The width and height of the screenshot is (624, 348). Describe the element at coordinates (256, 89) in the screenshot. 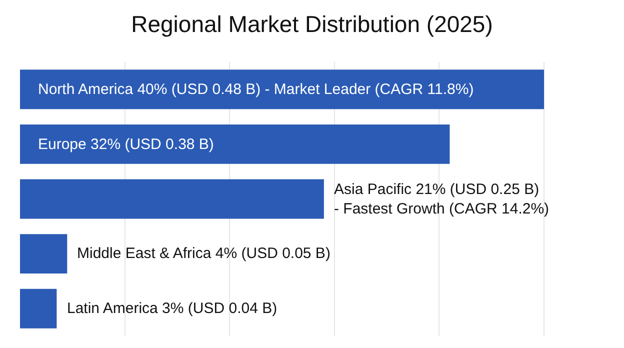

I see `y-tick-label: North America 40% (USD 0.48 B) - Market Leader (CAGR 11.8%)` at that location.